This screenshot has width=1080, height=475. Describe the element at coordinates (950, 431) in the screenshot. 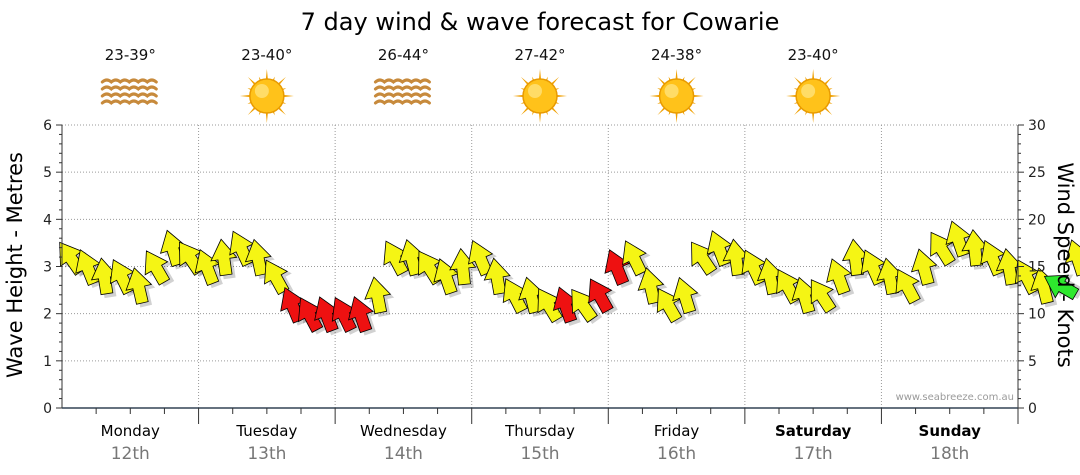

I see `day-name-label: Sunday` at that location.